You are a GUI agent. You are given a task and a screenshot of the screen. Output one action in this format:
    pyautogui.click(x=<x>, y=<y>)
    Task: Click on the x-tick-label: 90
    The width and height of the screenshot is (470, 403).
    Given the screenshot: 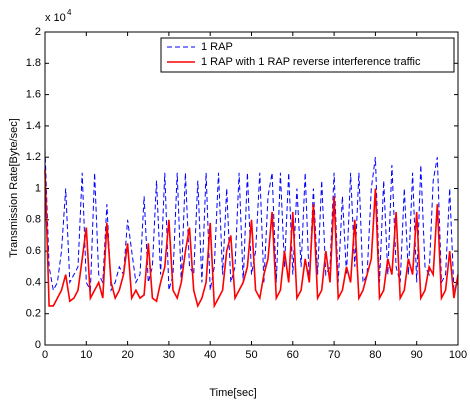 What is the action you would take?
    pyautogui.click(x=417, y=355)
    